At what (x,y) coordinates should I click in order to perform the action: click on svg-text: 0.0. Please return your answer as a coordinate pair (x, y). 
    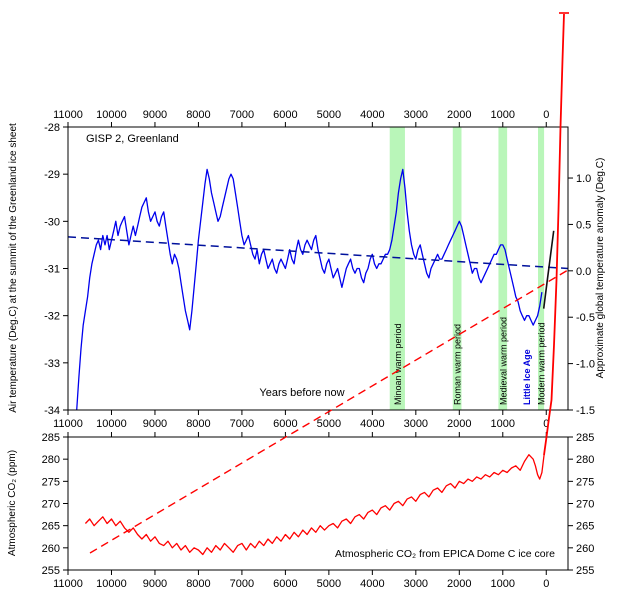
    Looking at the image, I should click on (583, 272).